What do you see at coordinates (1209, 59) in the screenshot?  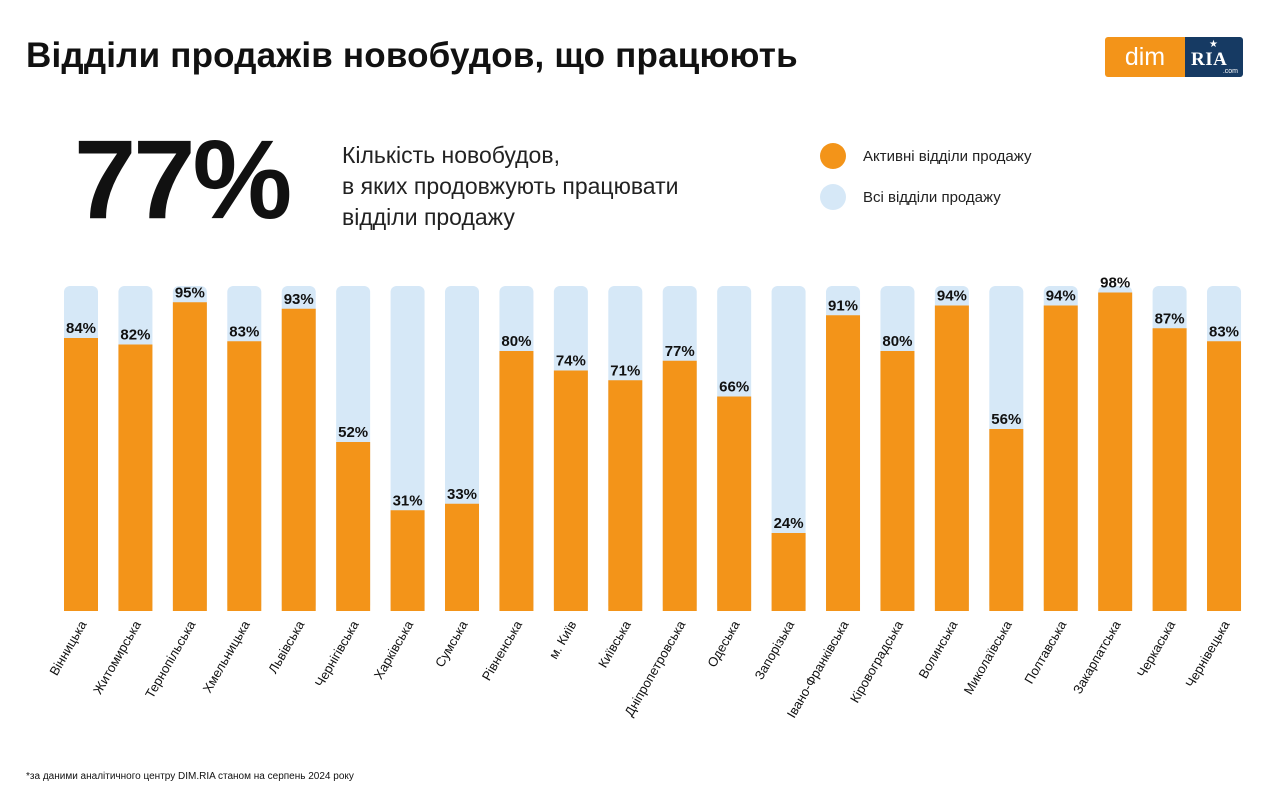 I see `ria-logo-word: RIA` at bounding box center [1209, 59].